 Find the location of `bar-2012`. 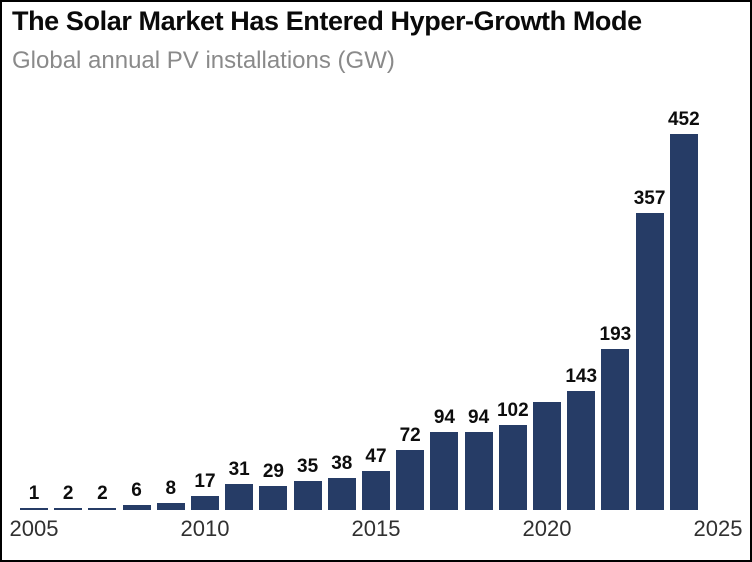

bar-2012 is located at coordinates (273, 497).